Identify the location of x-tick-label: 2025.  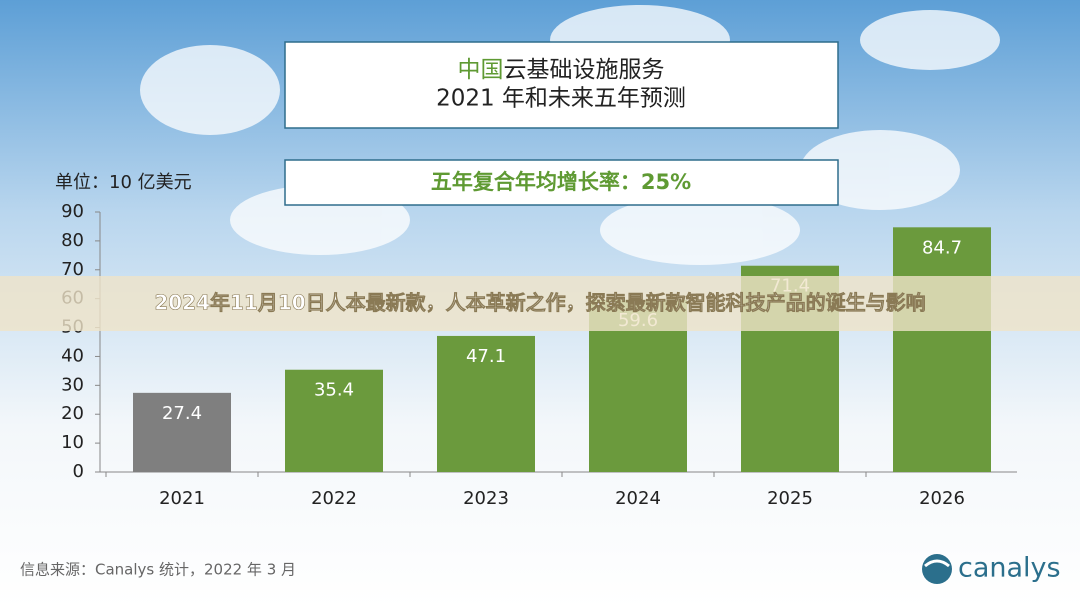
(790, 498).